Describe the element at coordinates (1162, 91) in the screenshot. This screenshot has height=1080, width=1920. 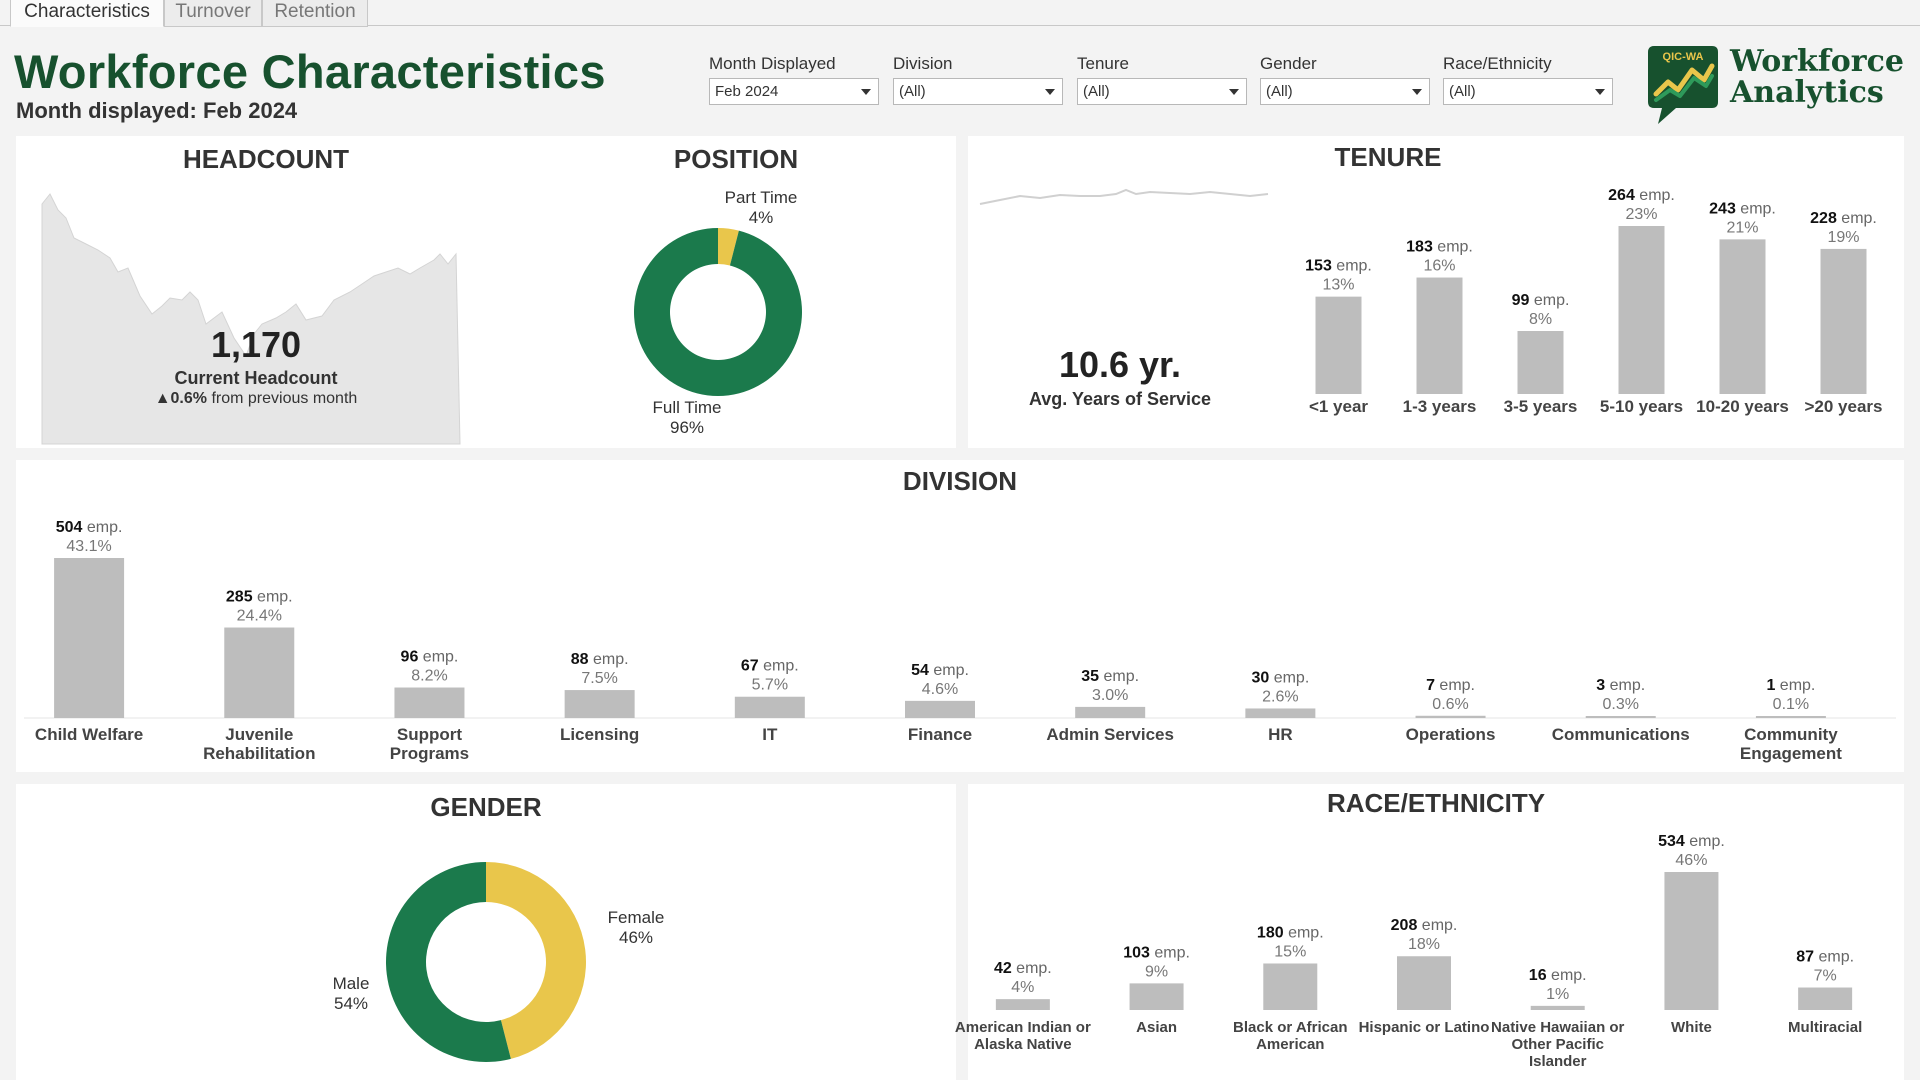
I see `filter-tenure-select: (All)` at that location.